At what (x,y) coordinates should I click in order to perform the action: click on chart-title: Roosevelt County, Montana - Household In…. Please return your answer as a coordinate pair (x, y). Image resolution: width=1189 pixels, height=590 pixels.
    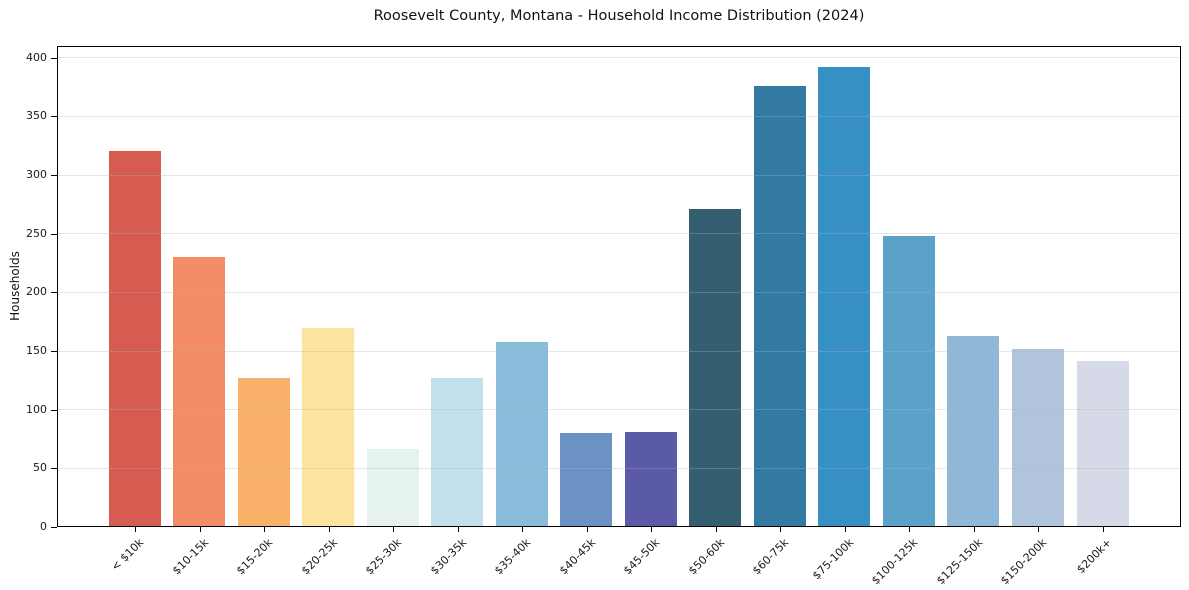
    Looking at the image, I should click on (619, 16).